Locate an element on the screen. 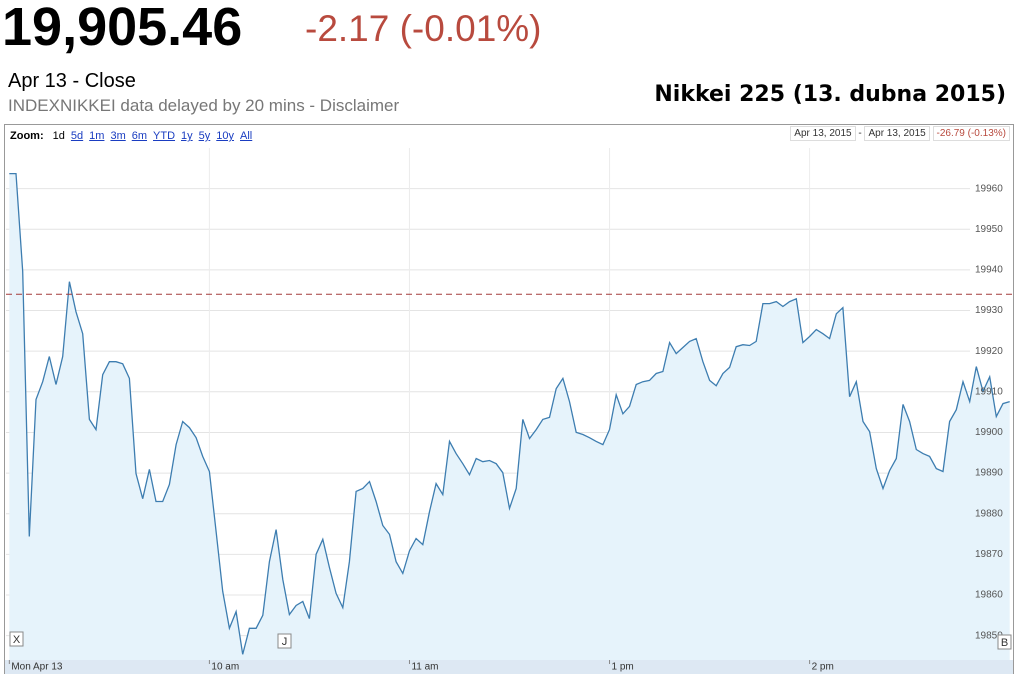 The image size is (1016, 674). zoom-option: 1y is located at coordinates (187, 136).